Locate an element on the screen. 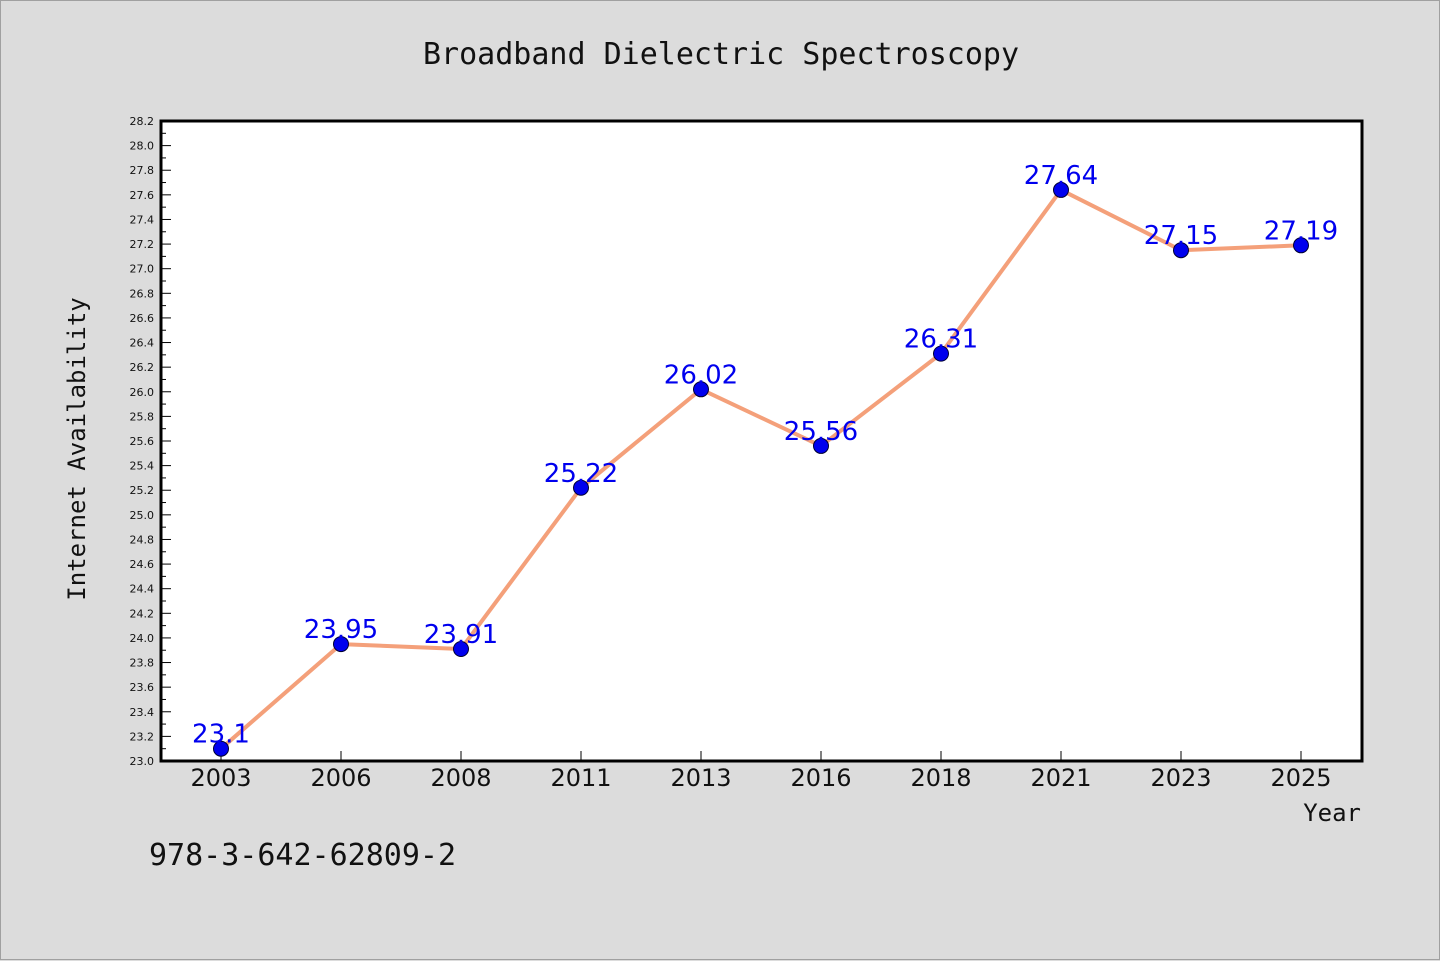 The width and height of the screenshot is (1440, 961). y-tick-label: 24.2 is located at coordinates (142, 613).